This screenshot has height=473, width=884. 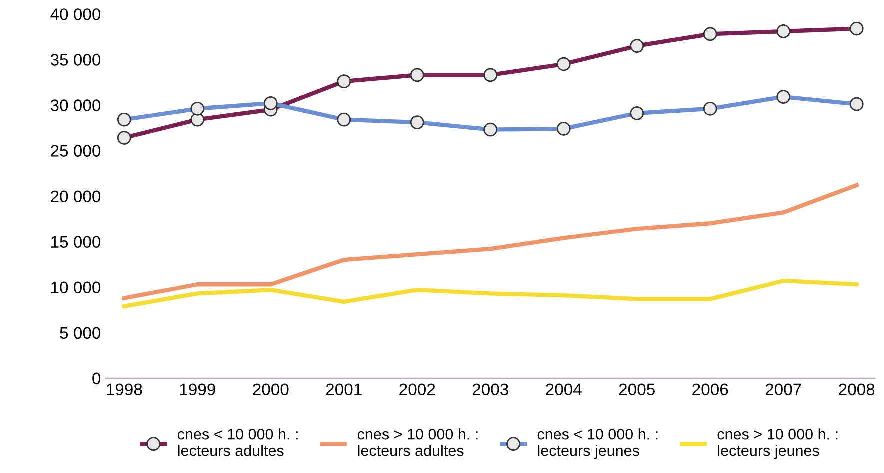 What do you see at coordinates (76, 151) in the screenshot?
I see `y-tick-label: 25 000` at bounding box center [76, 151].